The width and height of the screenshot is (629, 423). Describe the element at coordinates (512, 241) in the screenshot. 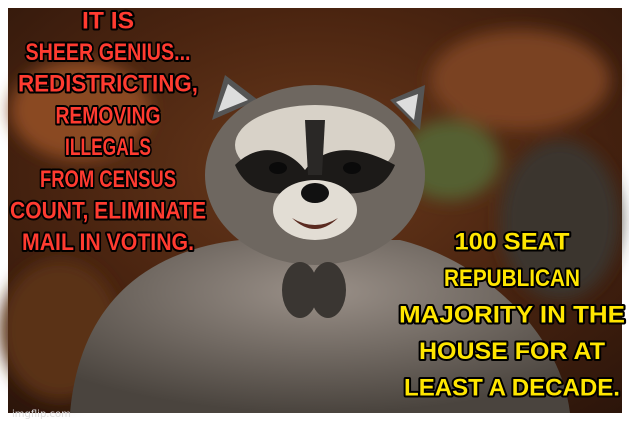

I see `caption-line: 100 SEAT` at that location.